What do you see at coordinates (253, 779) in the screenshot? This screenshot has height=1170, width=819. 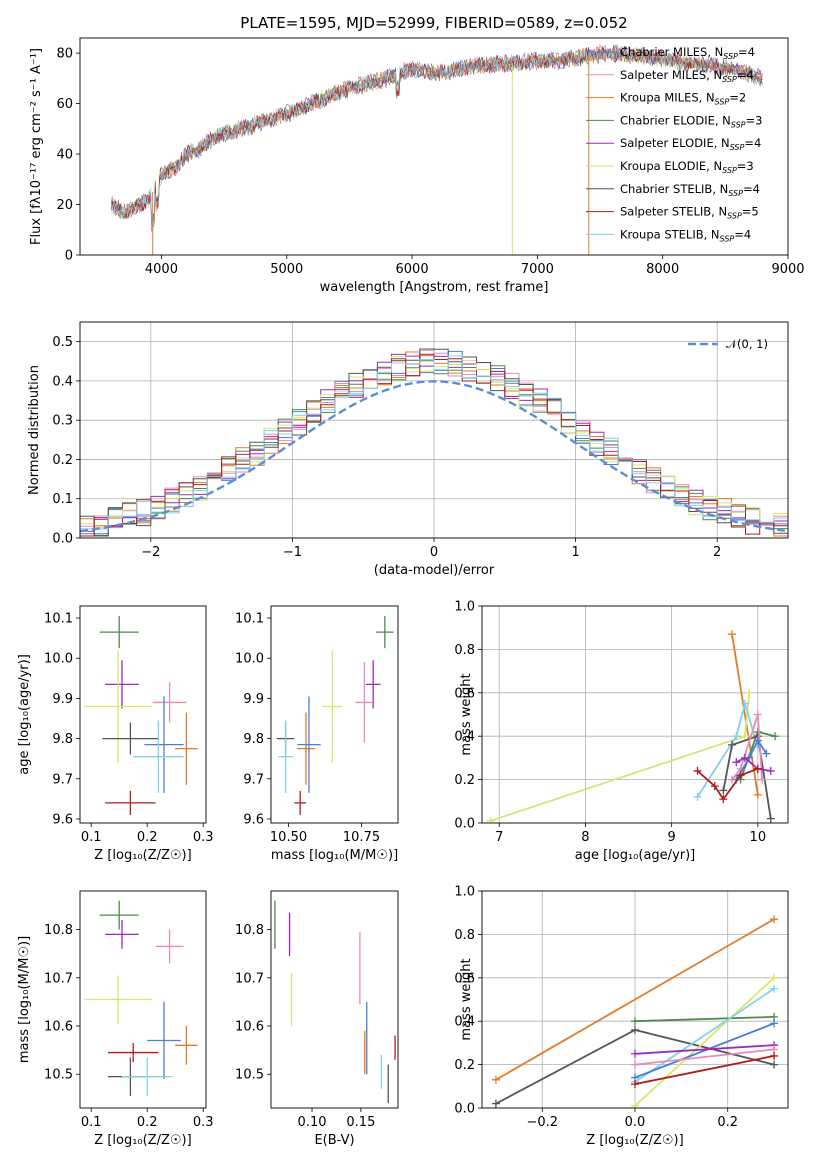 I see `age_vs_mass-ytick-label: 9.7` at bounding box center [253, 779].